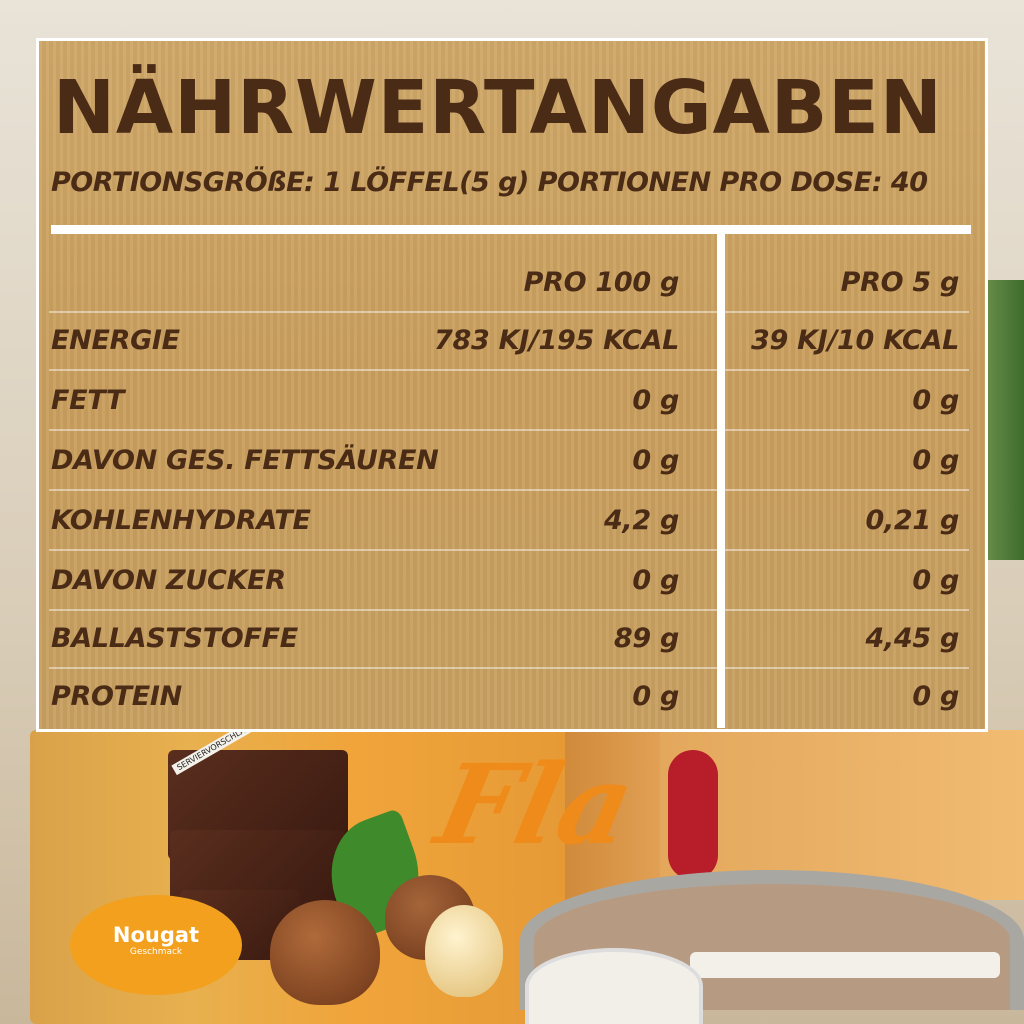 This screenshot has width=1024, height=1024. I want to click on table-row: KOHLENHYDRATE 4,2 g 0,21 g, so click(509, 521).